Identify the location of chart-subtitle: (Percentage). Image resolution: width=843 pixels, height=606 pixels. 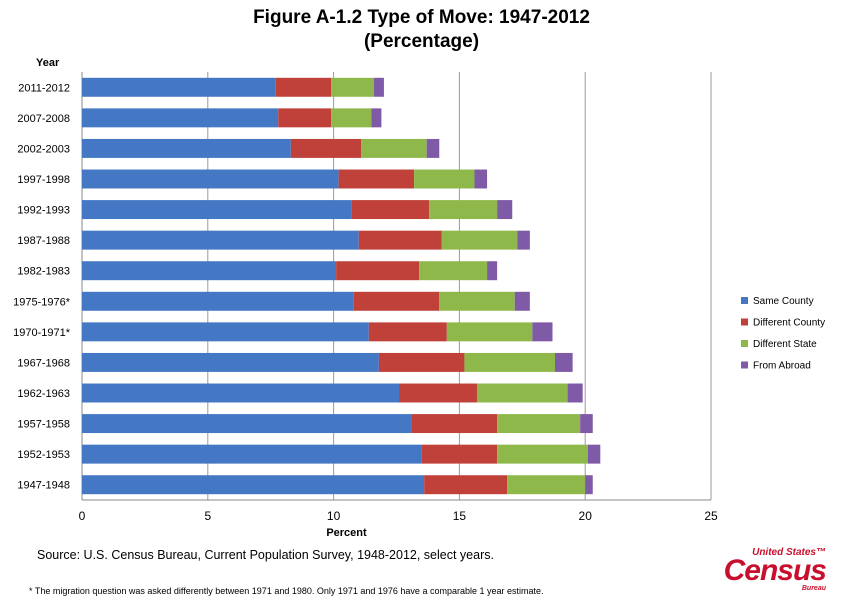
(421, 41).